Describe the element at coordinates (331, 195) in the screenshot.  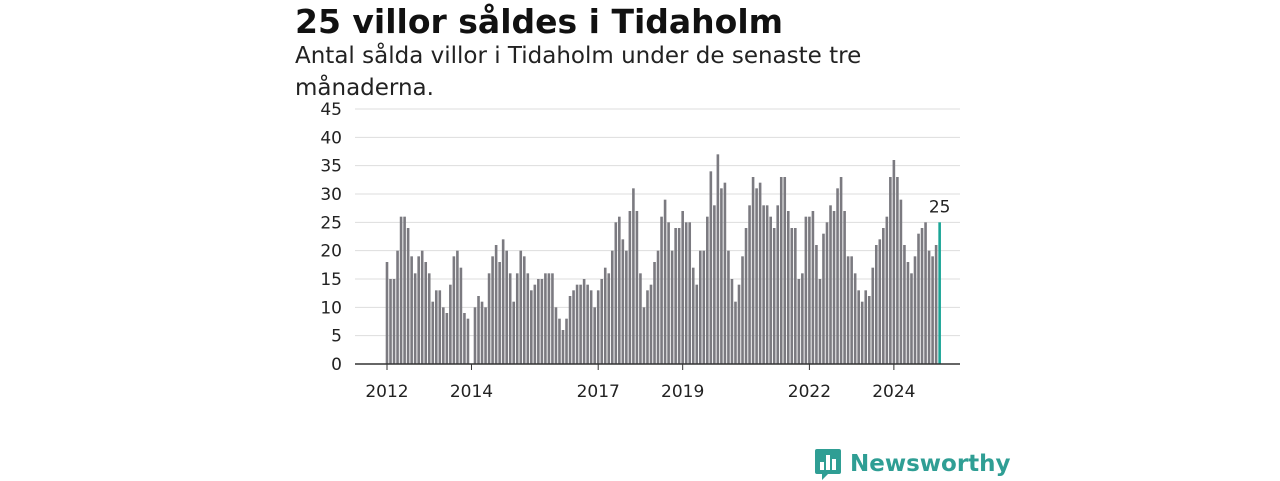
I see `y-tick-label: 30` at that location.